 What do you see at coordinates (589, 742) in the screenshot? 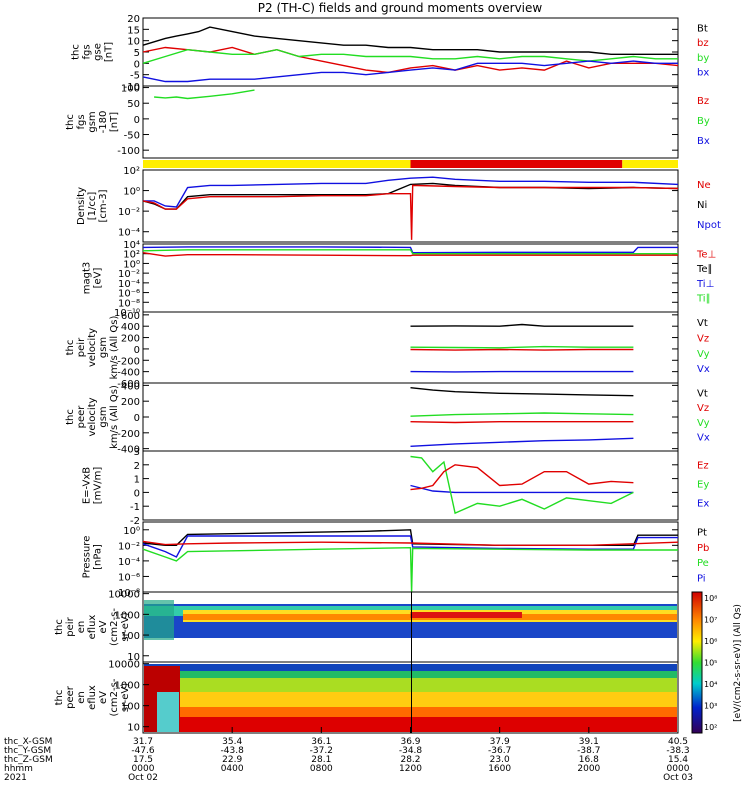
I see `x-tick-label: 39.1` at bounding box center [589, 742].